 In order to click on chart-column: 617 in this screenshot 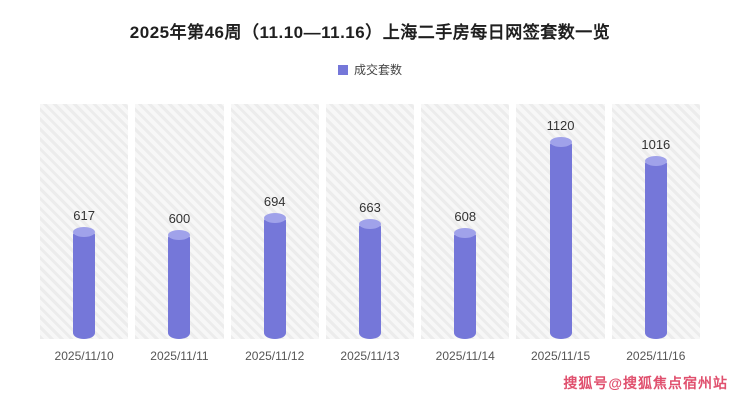, I will do `click(84, 221)`.